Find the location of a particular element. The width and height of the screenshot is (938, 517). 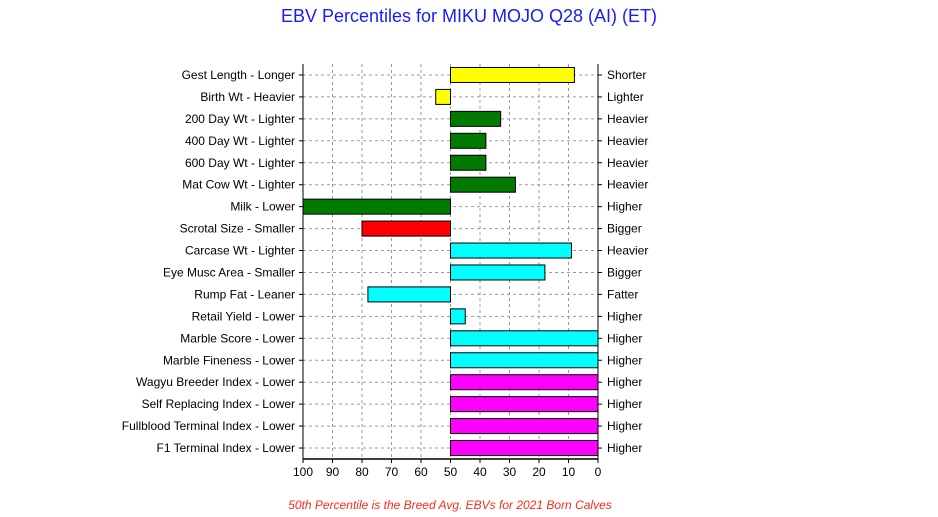

x-tick-label: 70 is located at coordinates (392, 472).